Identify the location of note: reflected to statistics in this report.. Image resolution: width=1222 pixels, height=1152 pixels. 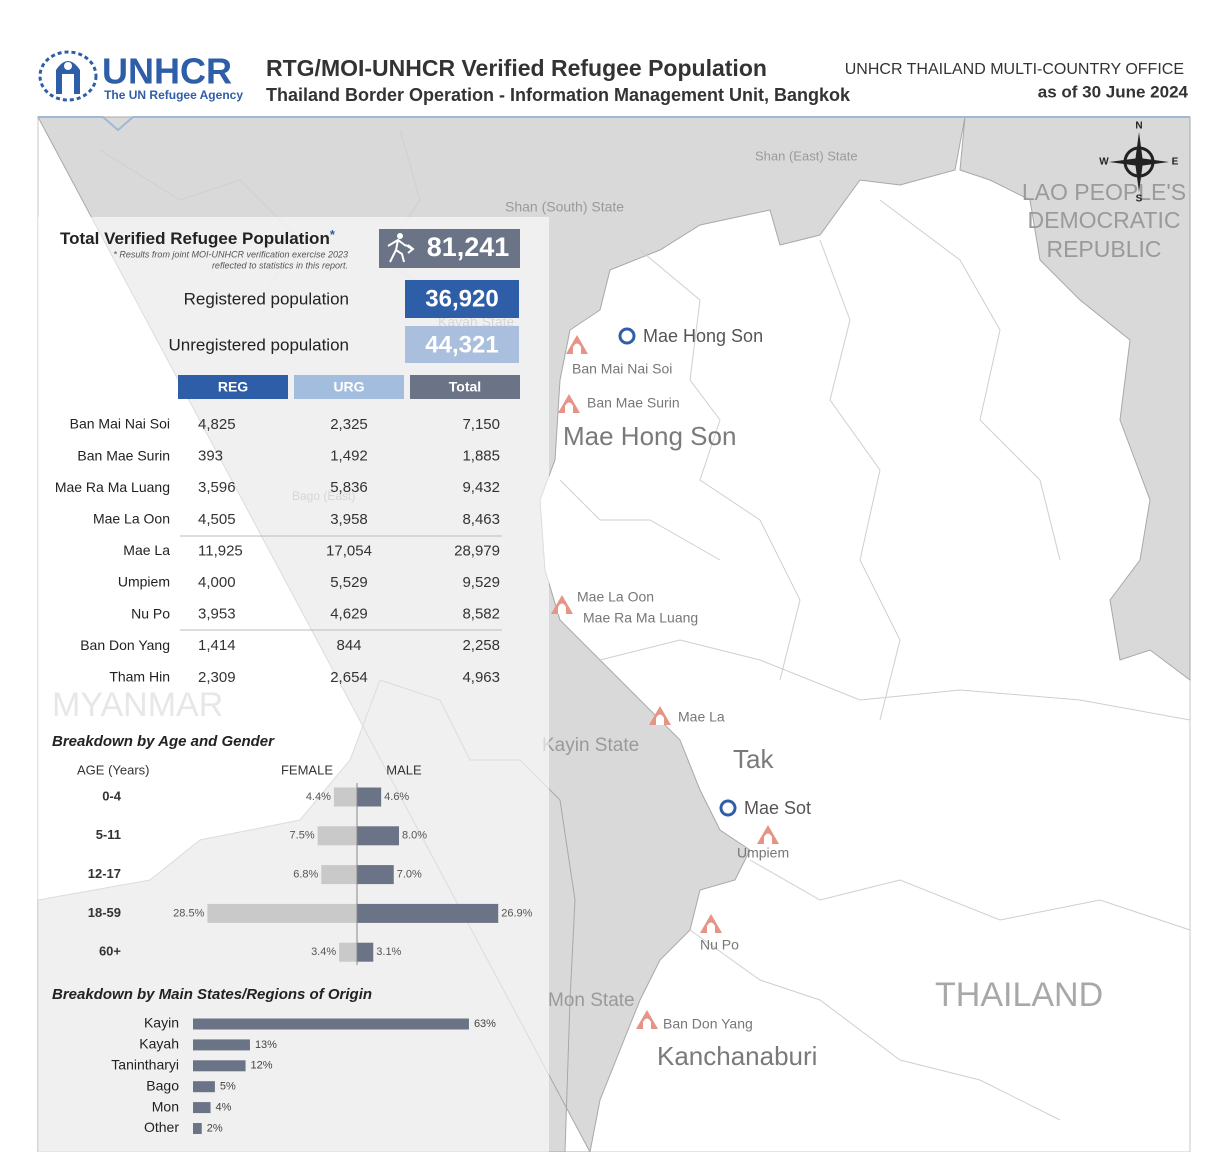
(280, 265).